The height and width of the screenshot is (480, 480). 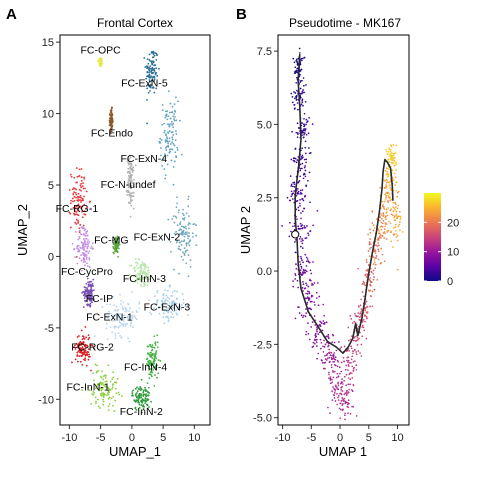 I want to click on color-legend-tick-label: 0, so click(x=450, y=282).